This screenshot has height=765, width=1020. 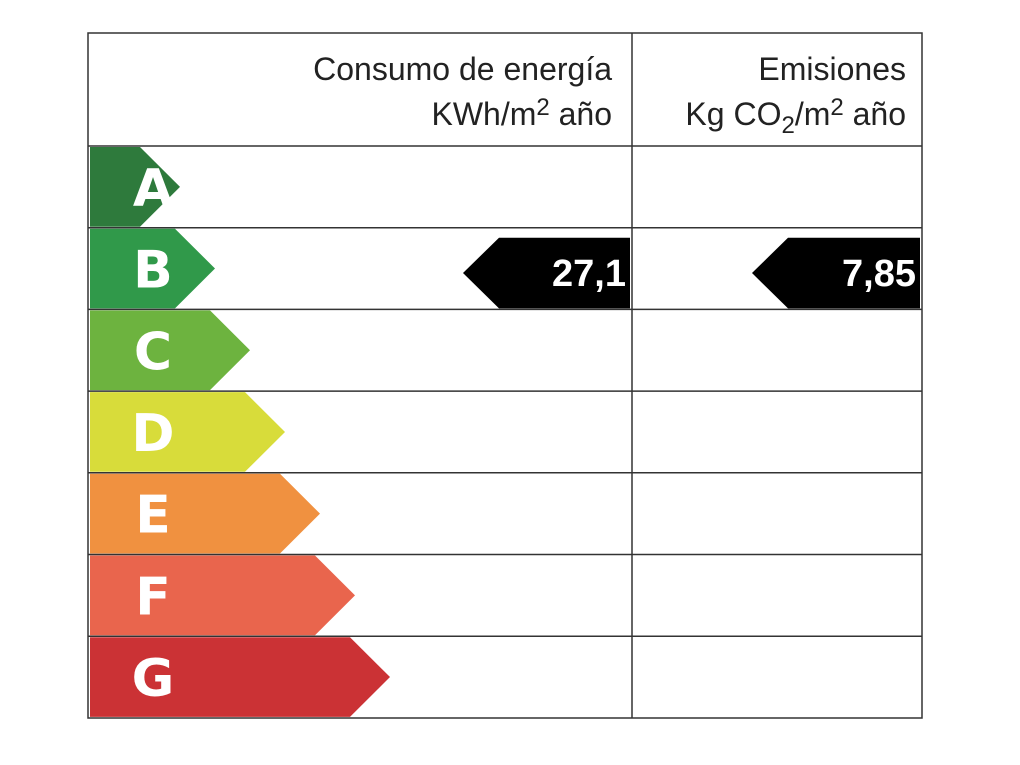 What do you see at coordinates (153, 271) in the screenshot?
I see `class-letter: B` at bounding box center [153, 271].